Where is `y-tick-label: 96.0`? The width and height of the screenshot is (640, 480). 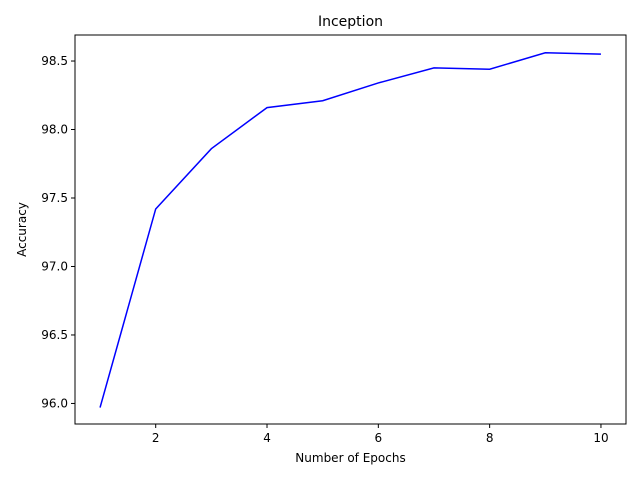
y-tick-label: 96.0 is located at coordinates (54, 403).